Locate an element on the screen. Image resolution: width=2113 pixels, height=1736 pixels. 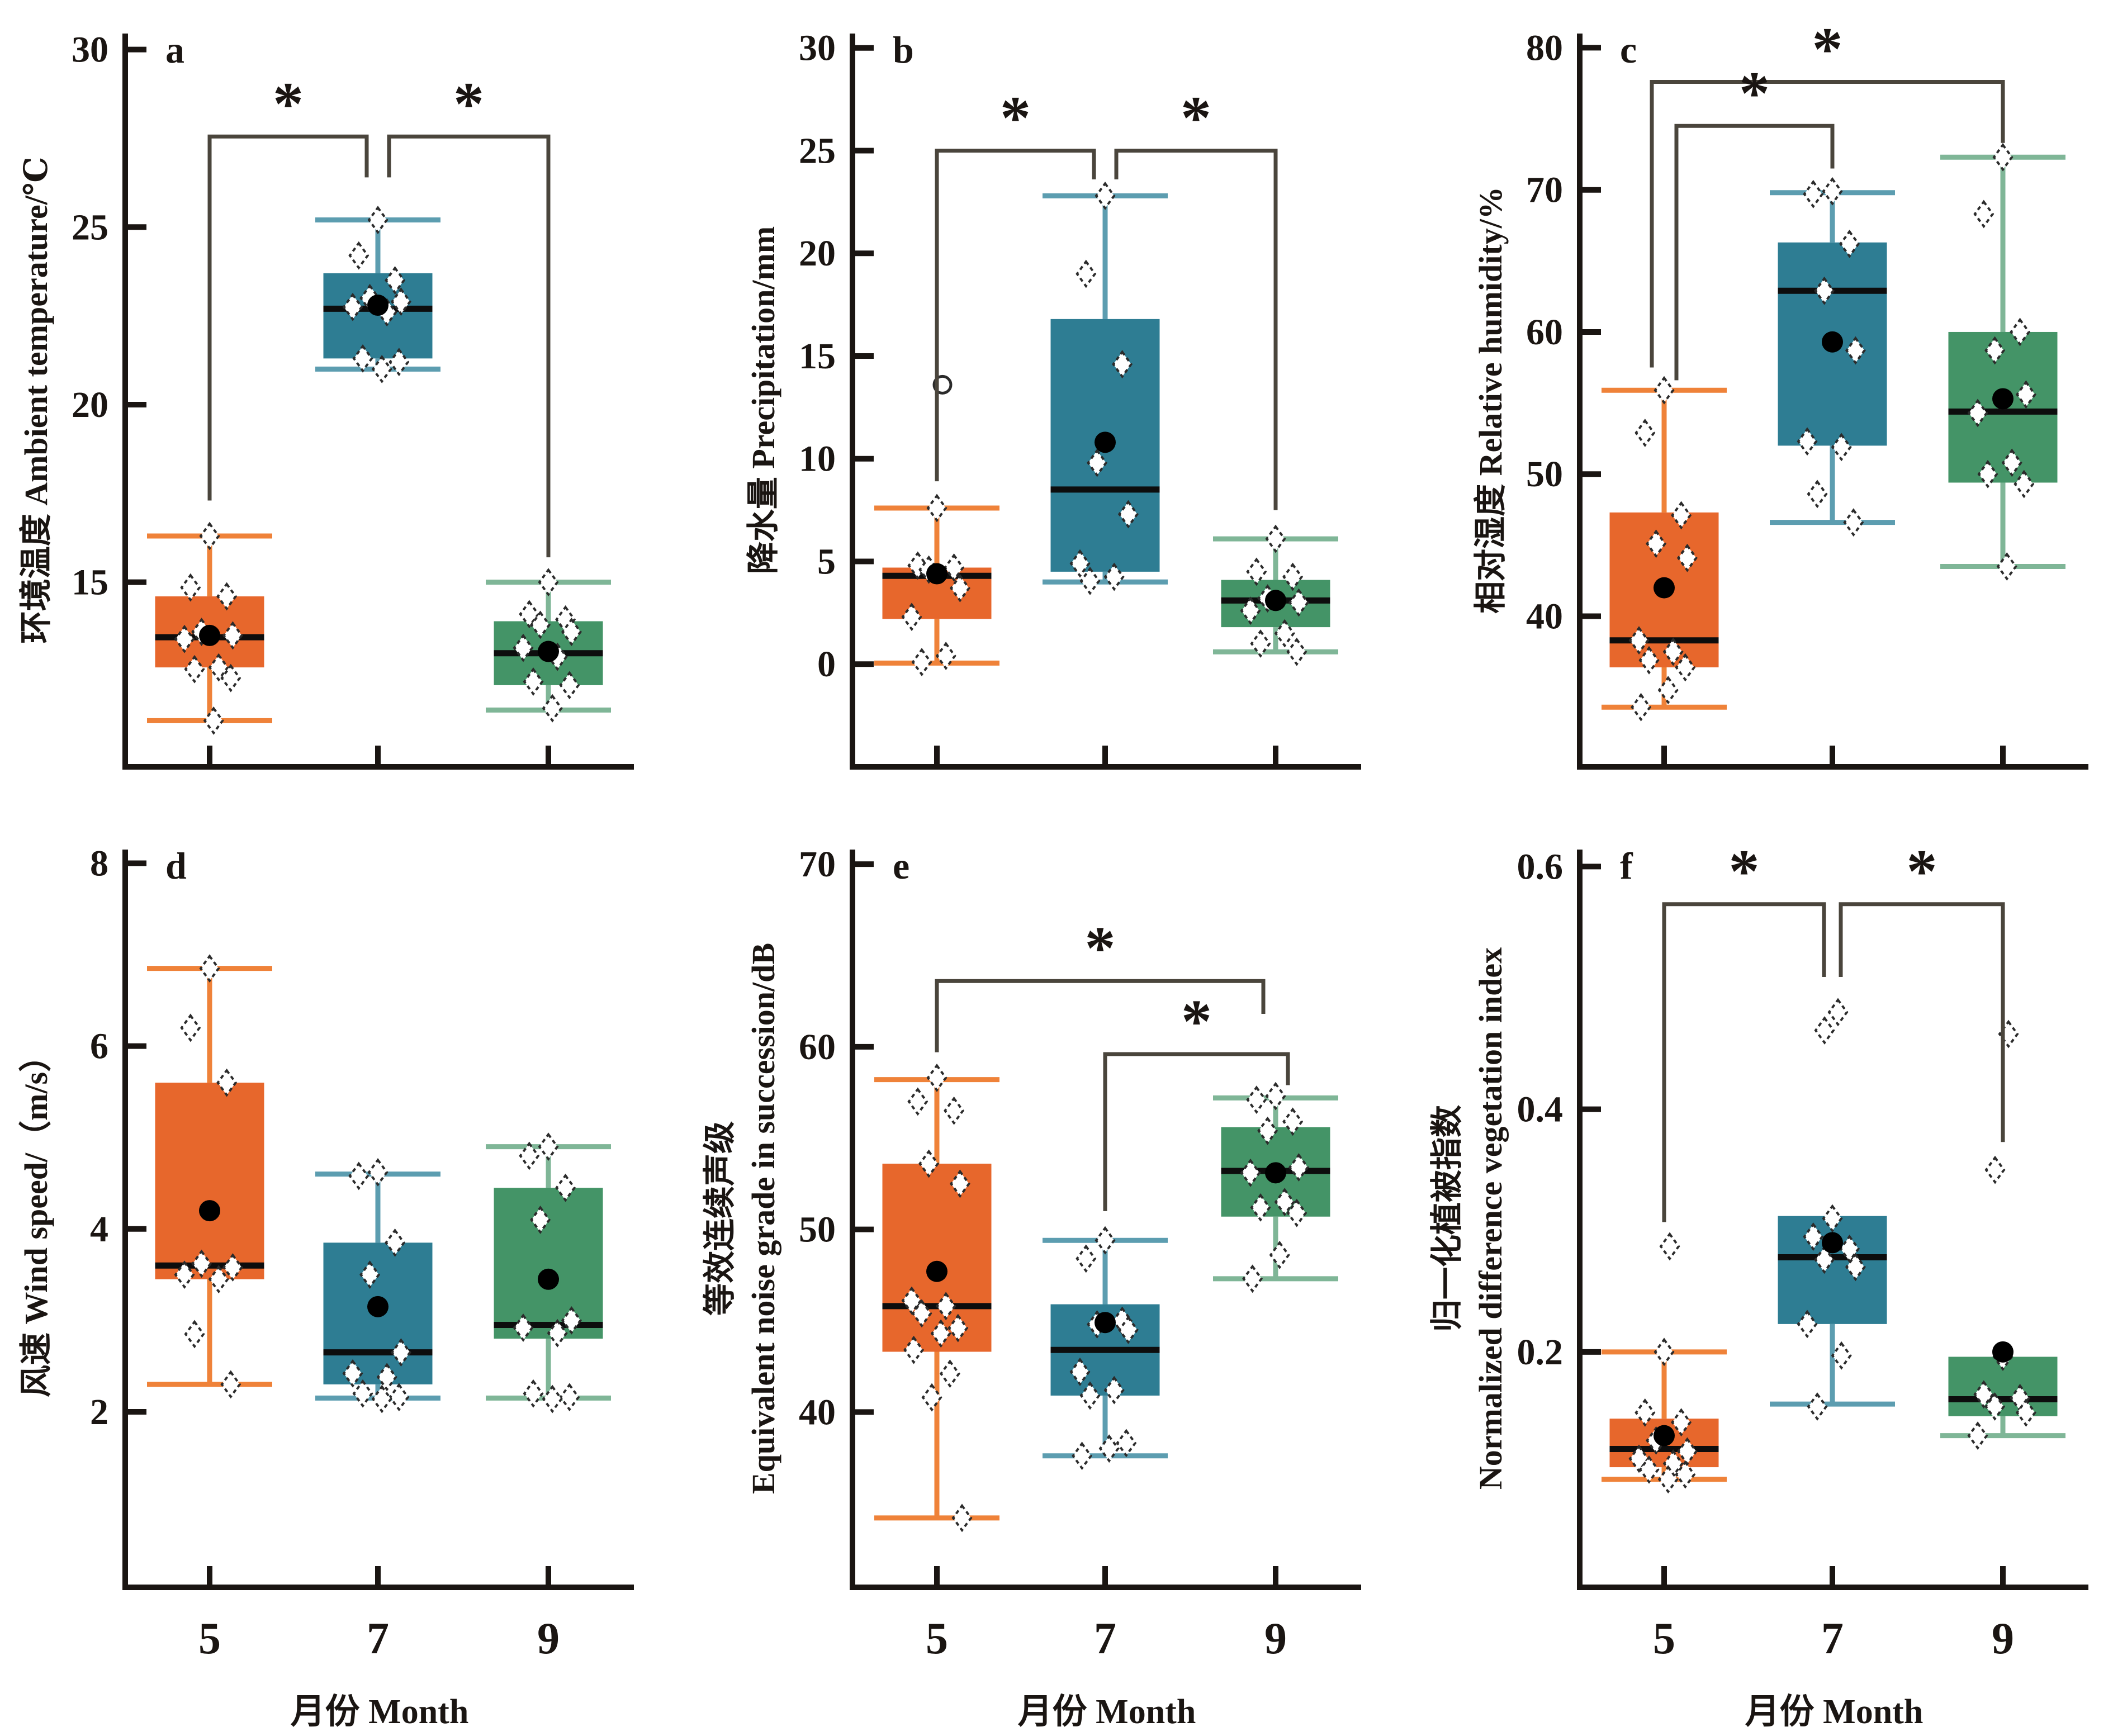
y-tick-label: 40 is located at coordinates (1544, 616).